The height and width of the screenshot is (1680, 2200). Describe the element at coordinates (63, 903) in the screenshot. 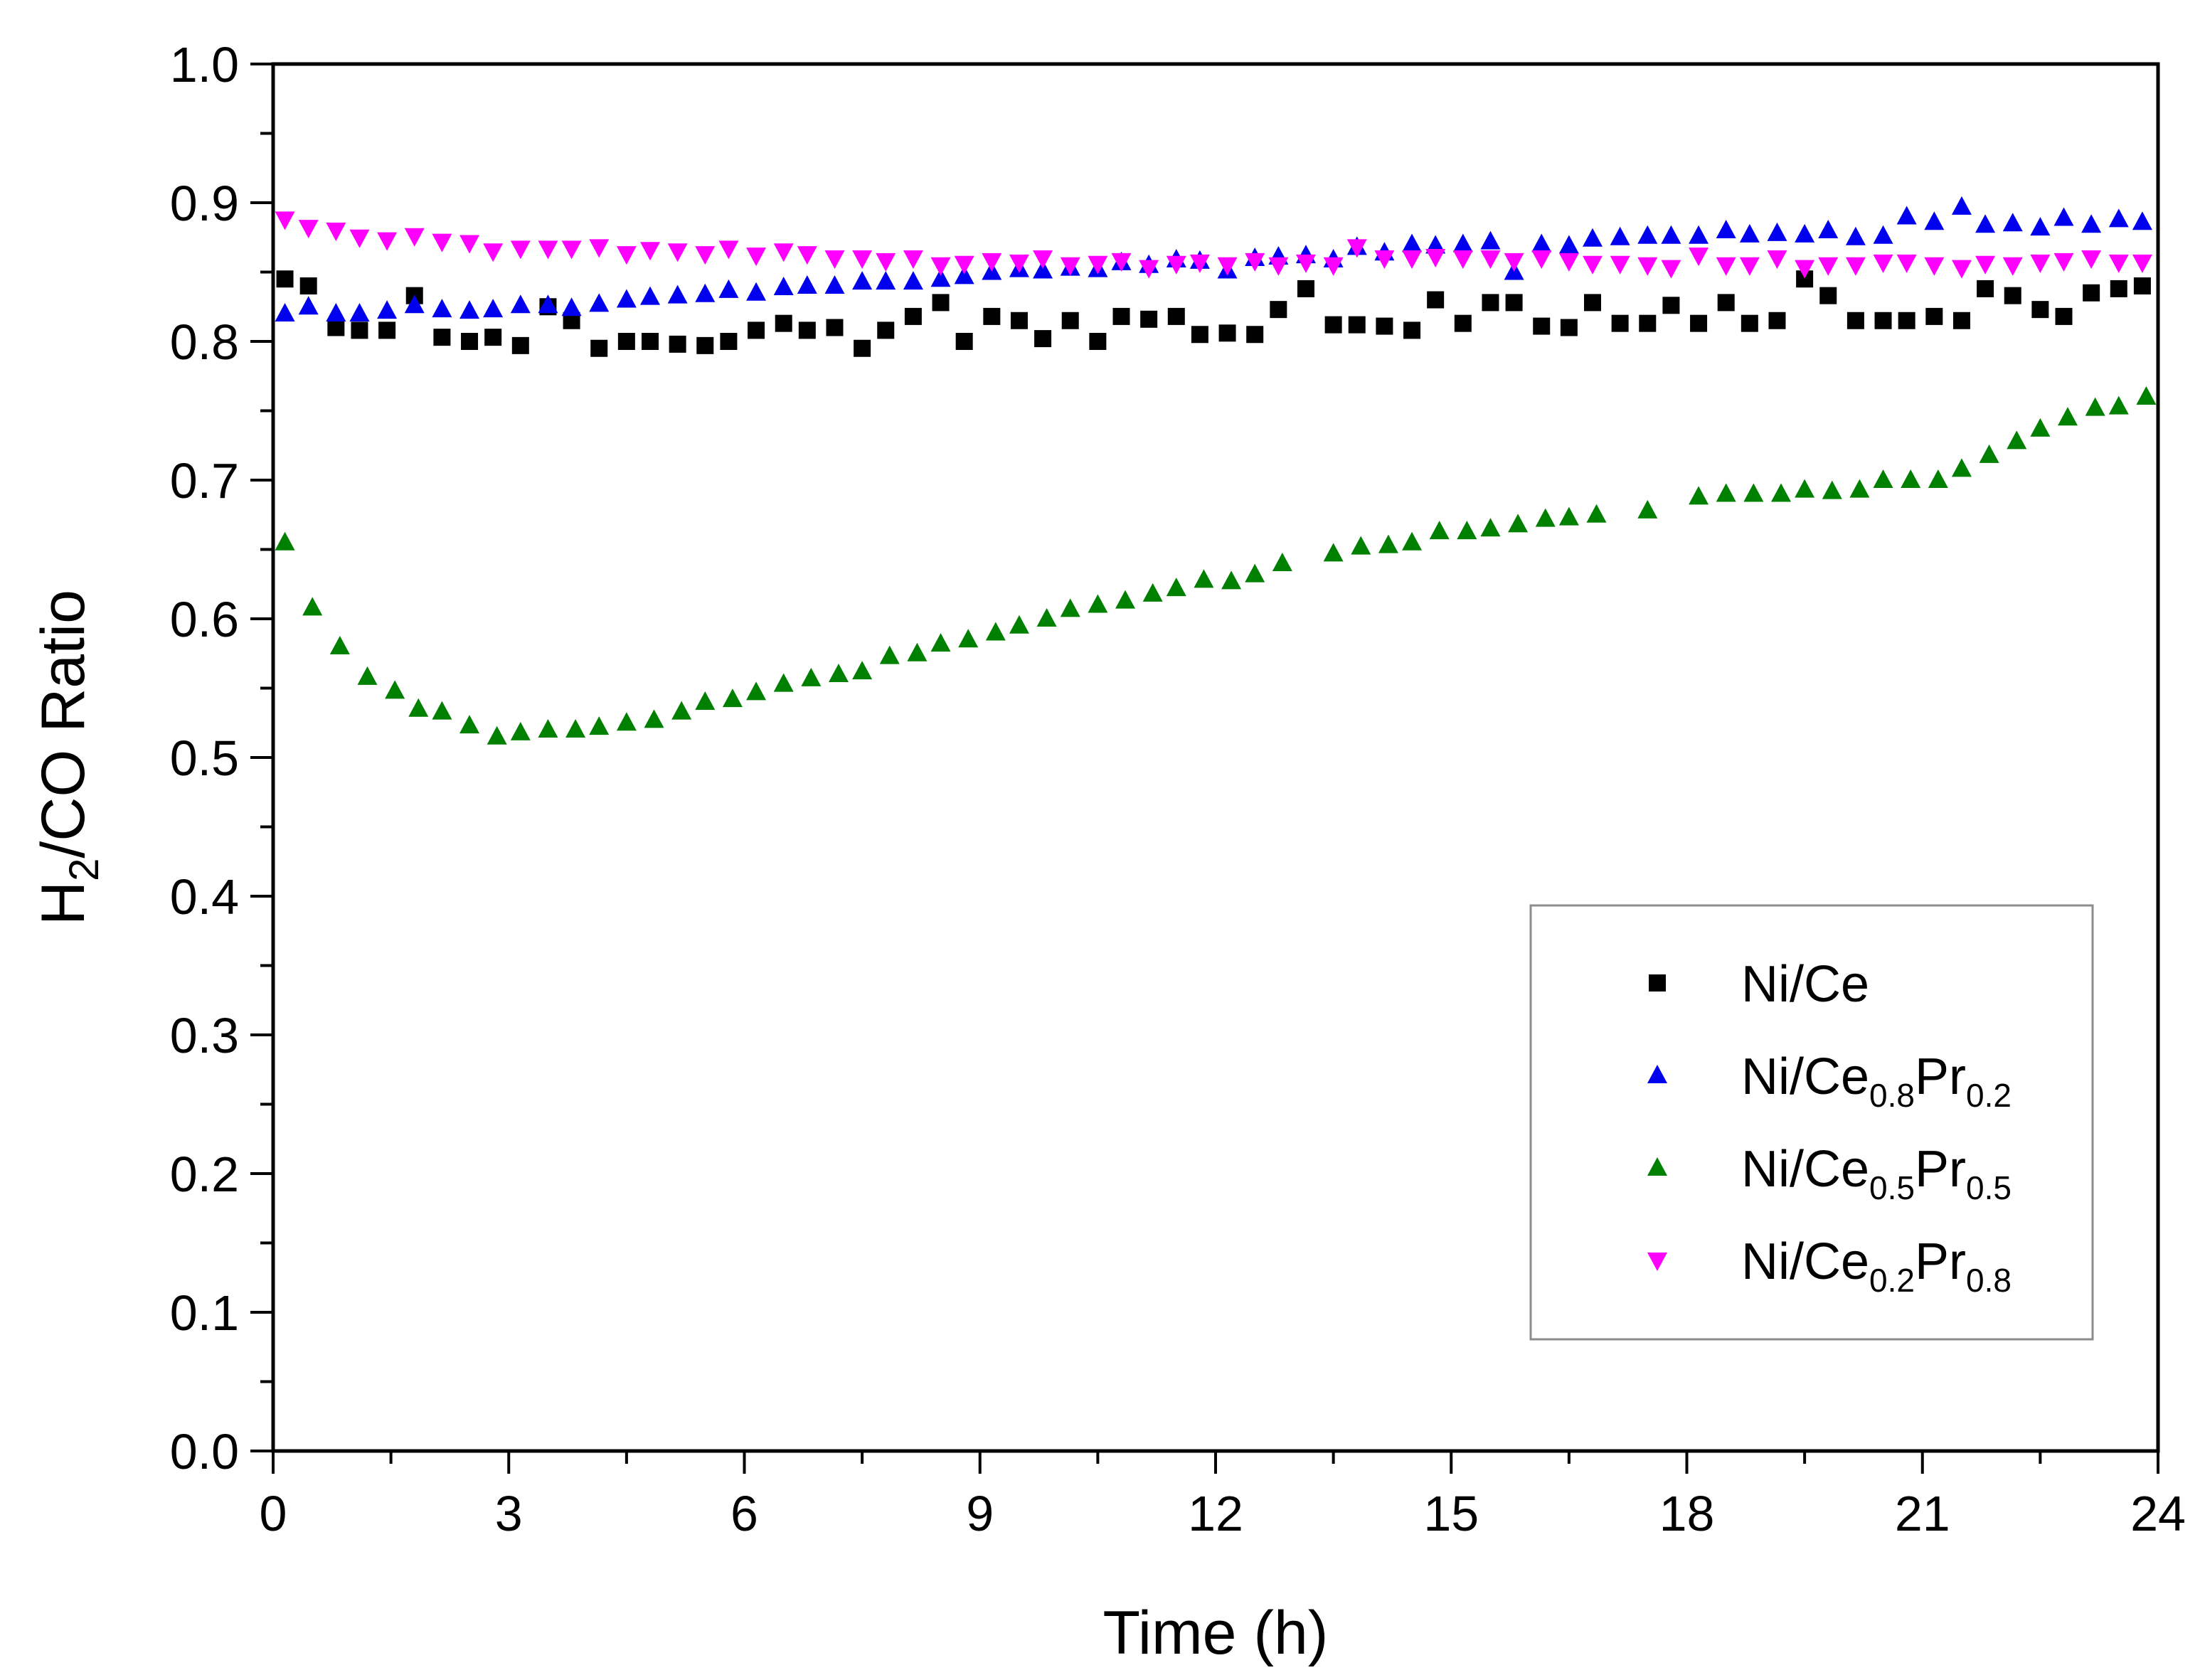

I see `y-axis-title-base: H` at that location.